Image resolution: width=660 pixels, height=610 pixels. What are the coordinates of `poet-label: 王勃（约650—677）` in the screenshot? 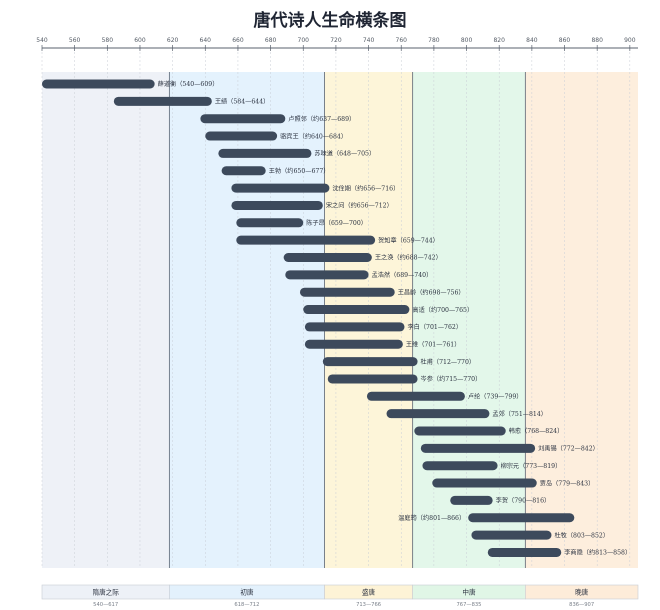 It's located at (299, 171).